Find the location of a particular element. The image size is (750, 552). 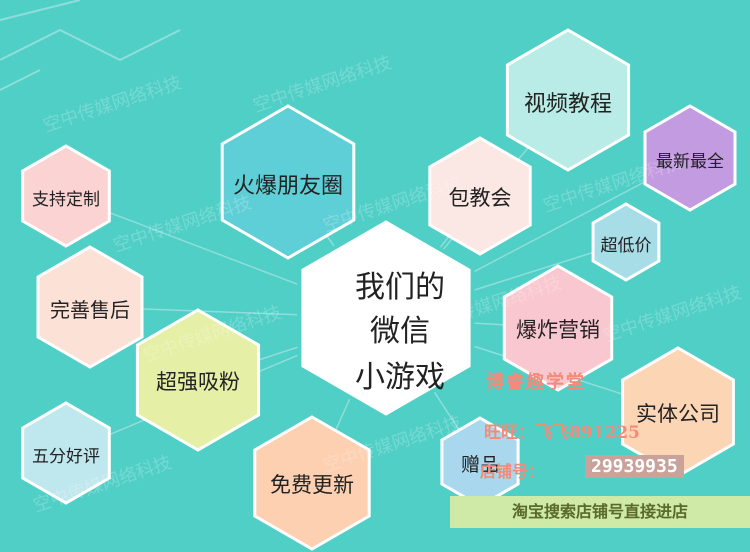

center-hexagon is located at coordinates (386, 318).